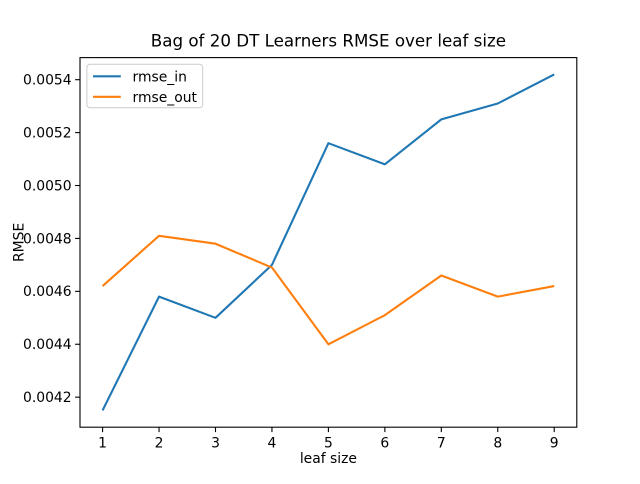 This screenshot has width=640, height=484. Describe the element at coordinates (497, 444) in the screenshot. I see `x-tick-label: 8` at that location.